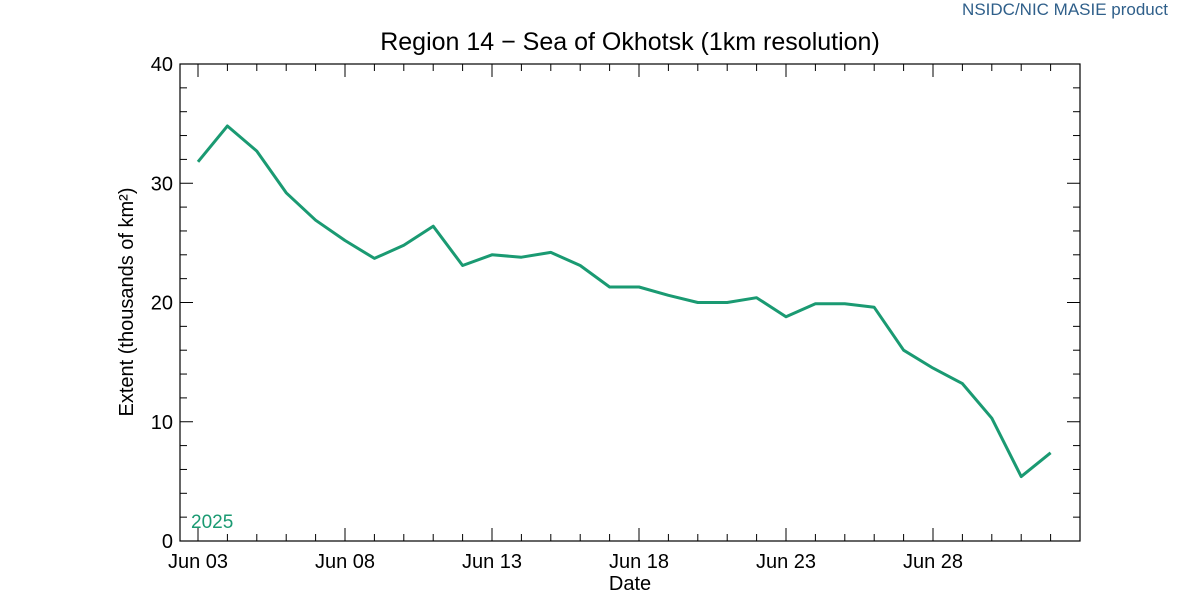 The height and width of the screenshot is (600, 1200). Describe the element at coordinates (639, 562) in the screenshot. I see `x-tick-label: Jun 18` at that location.